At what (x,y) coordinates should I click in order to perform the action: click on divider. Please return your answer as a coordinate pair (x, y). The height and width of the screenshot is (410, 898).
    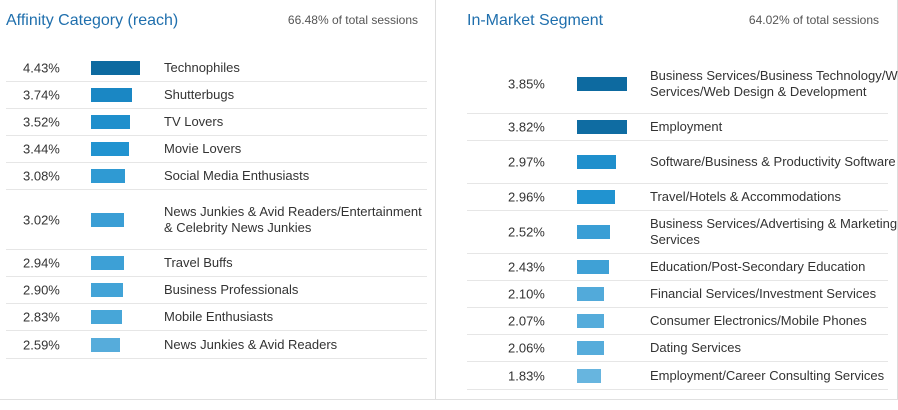
    Looking at the image, I should click on (449, 399).